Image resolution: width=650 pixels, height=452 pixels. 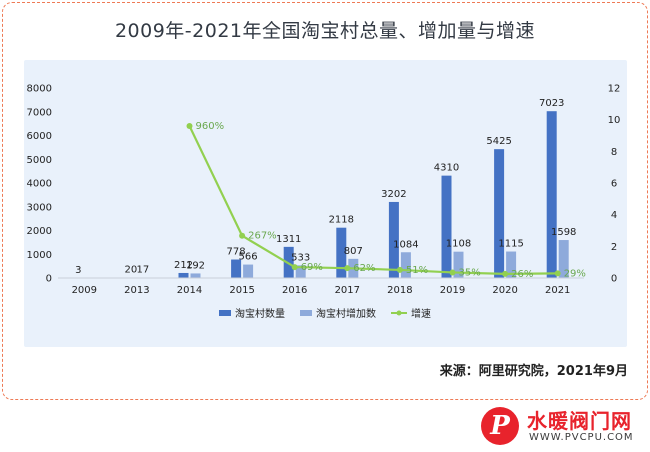 I want to click on data-label-total: 3, so click(x=78, y=270).